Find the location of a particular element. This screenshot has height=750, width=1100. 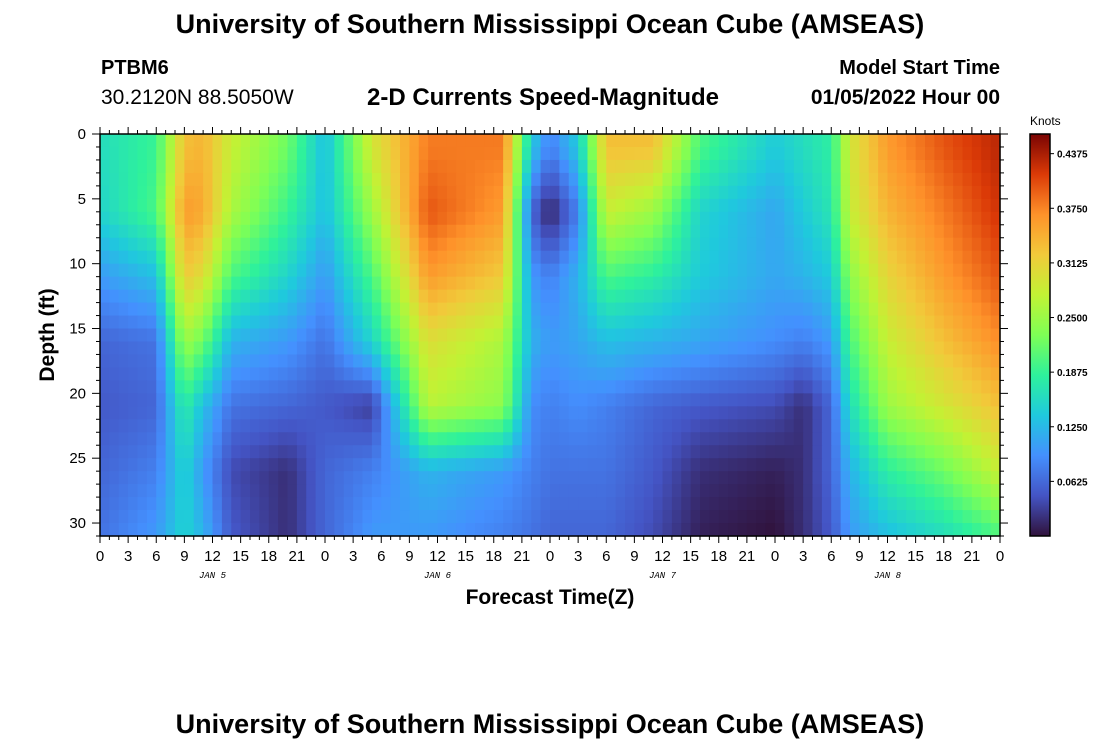

x-tick-label: 18 is located at coordinates (943, 556).